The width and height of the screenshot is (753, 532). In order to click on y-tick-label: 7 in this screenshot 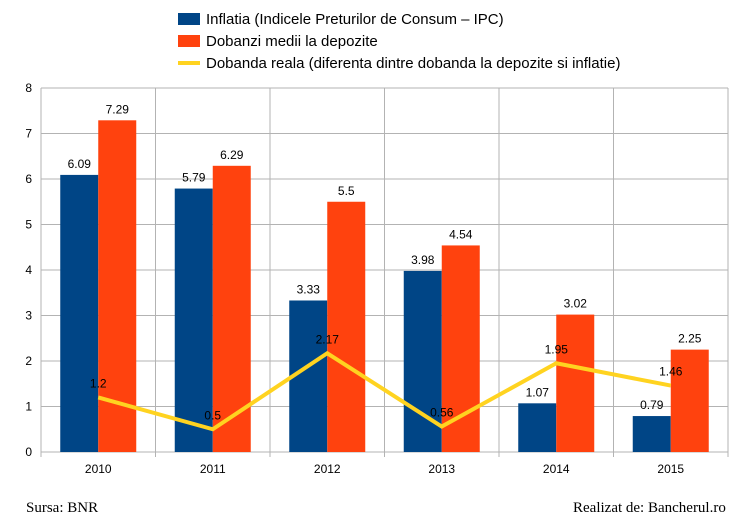, I will do `click(28, 134)`.